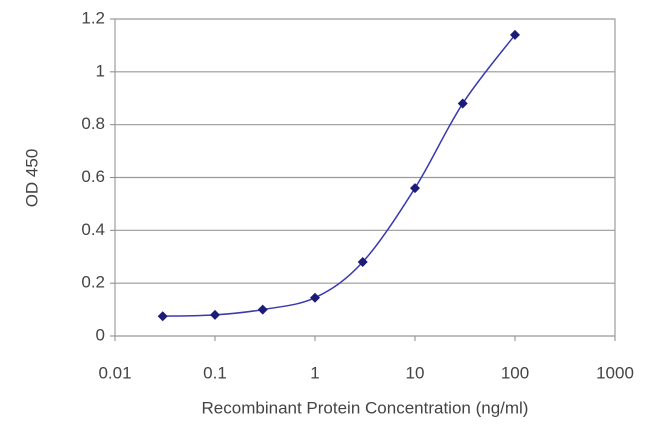  Describe the element at coordinates (100, 70) in the screenshot. I see `y-tick-label: 1` at that location.